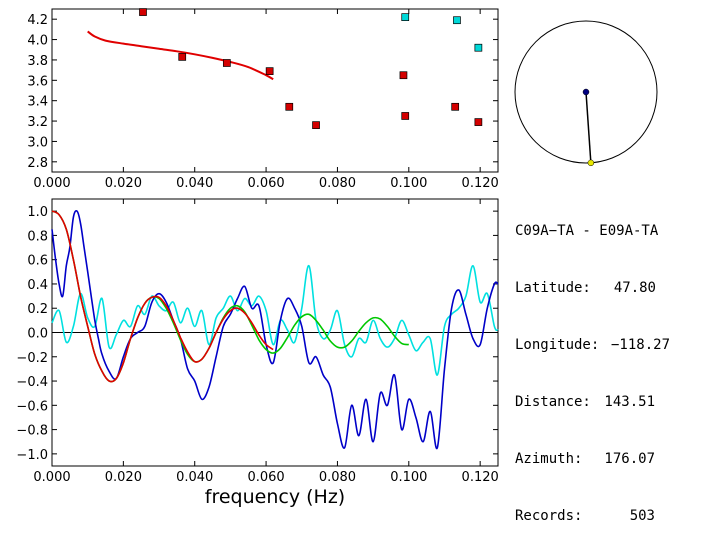  What do you see at coordinates (37, 163) in the screenshot?
I see `y-tick-label: 2.8` at bounding box center [37, 163].